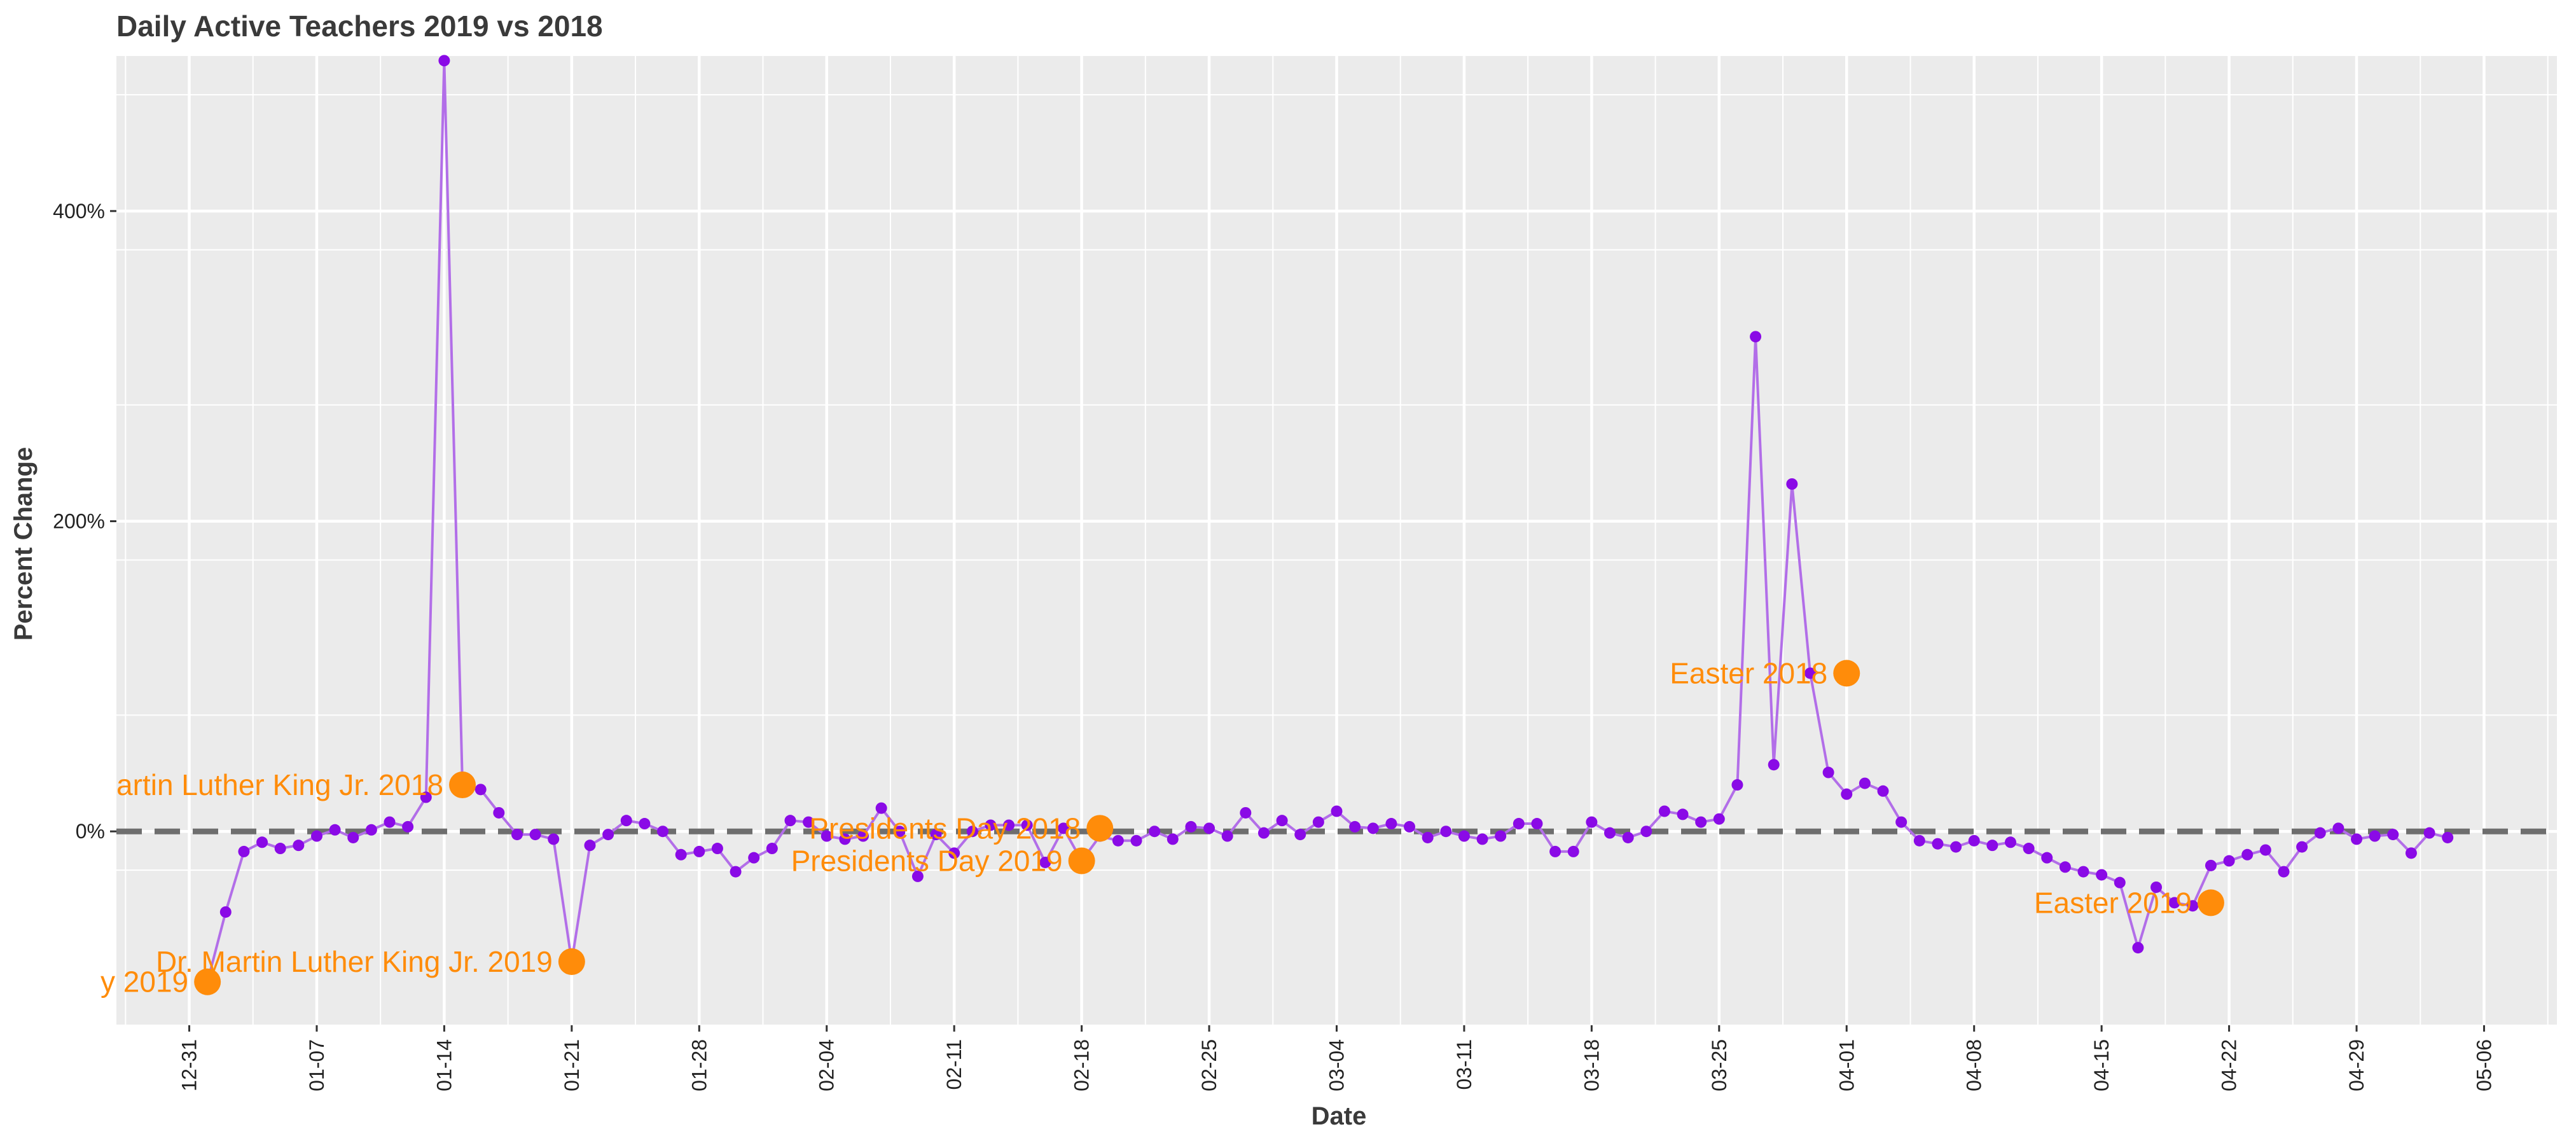  What do you see at coordinates (1464, 1064) in the screenshot?
I see `x-tick-label: 03-11` at bounding box center [1464, 1064].